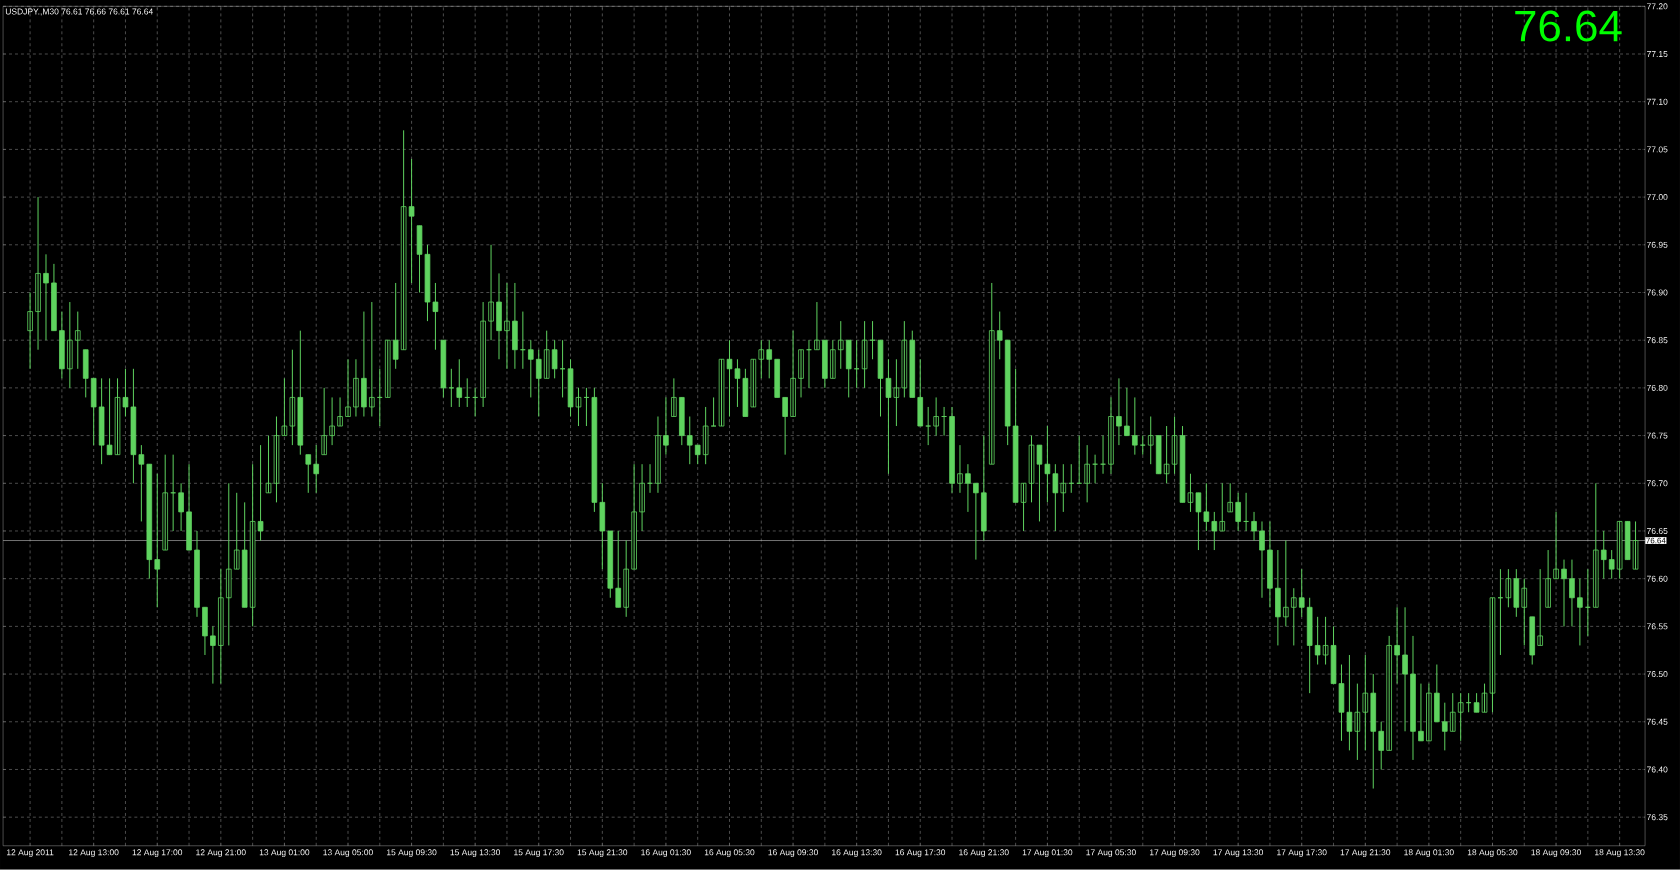  What do you see at coordinates (1657, 244) in the screenshot?
I see `y-tick-label: 76.95` at bounding box center [1657, 244].